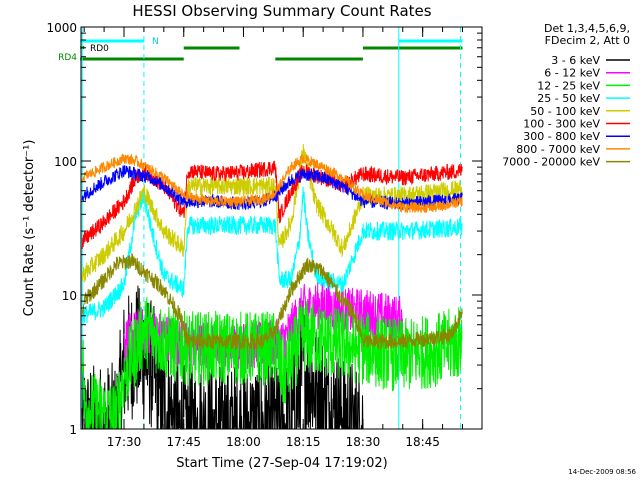  I want to click on legend-header-1: FDecim 2, Att 0, so click(587, 40).